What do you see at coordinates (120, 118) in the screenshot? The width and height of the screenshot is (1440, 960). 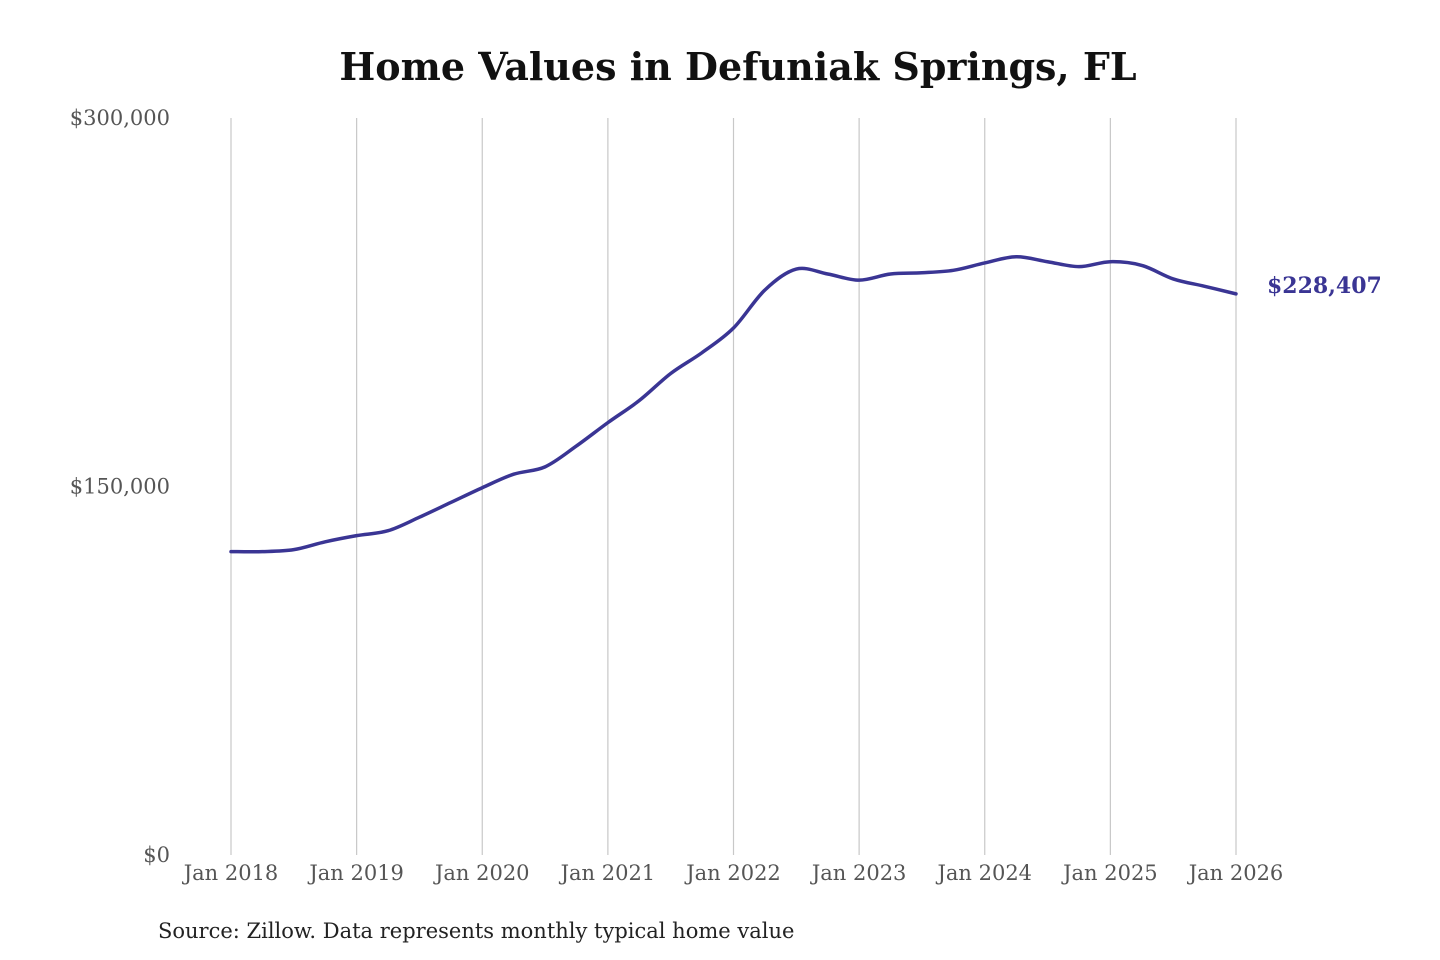 I see `y-tick-label: $300,000` at bounding box center [120, 118].